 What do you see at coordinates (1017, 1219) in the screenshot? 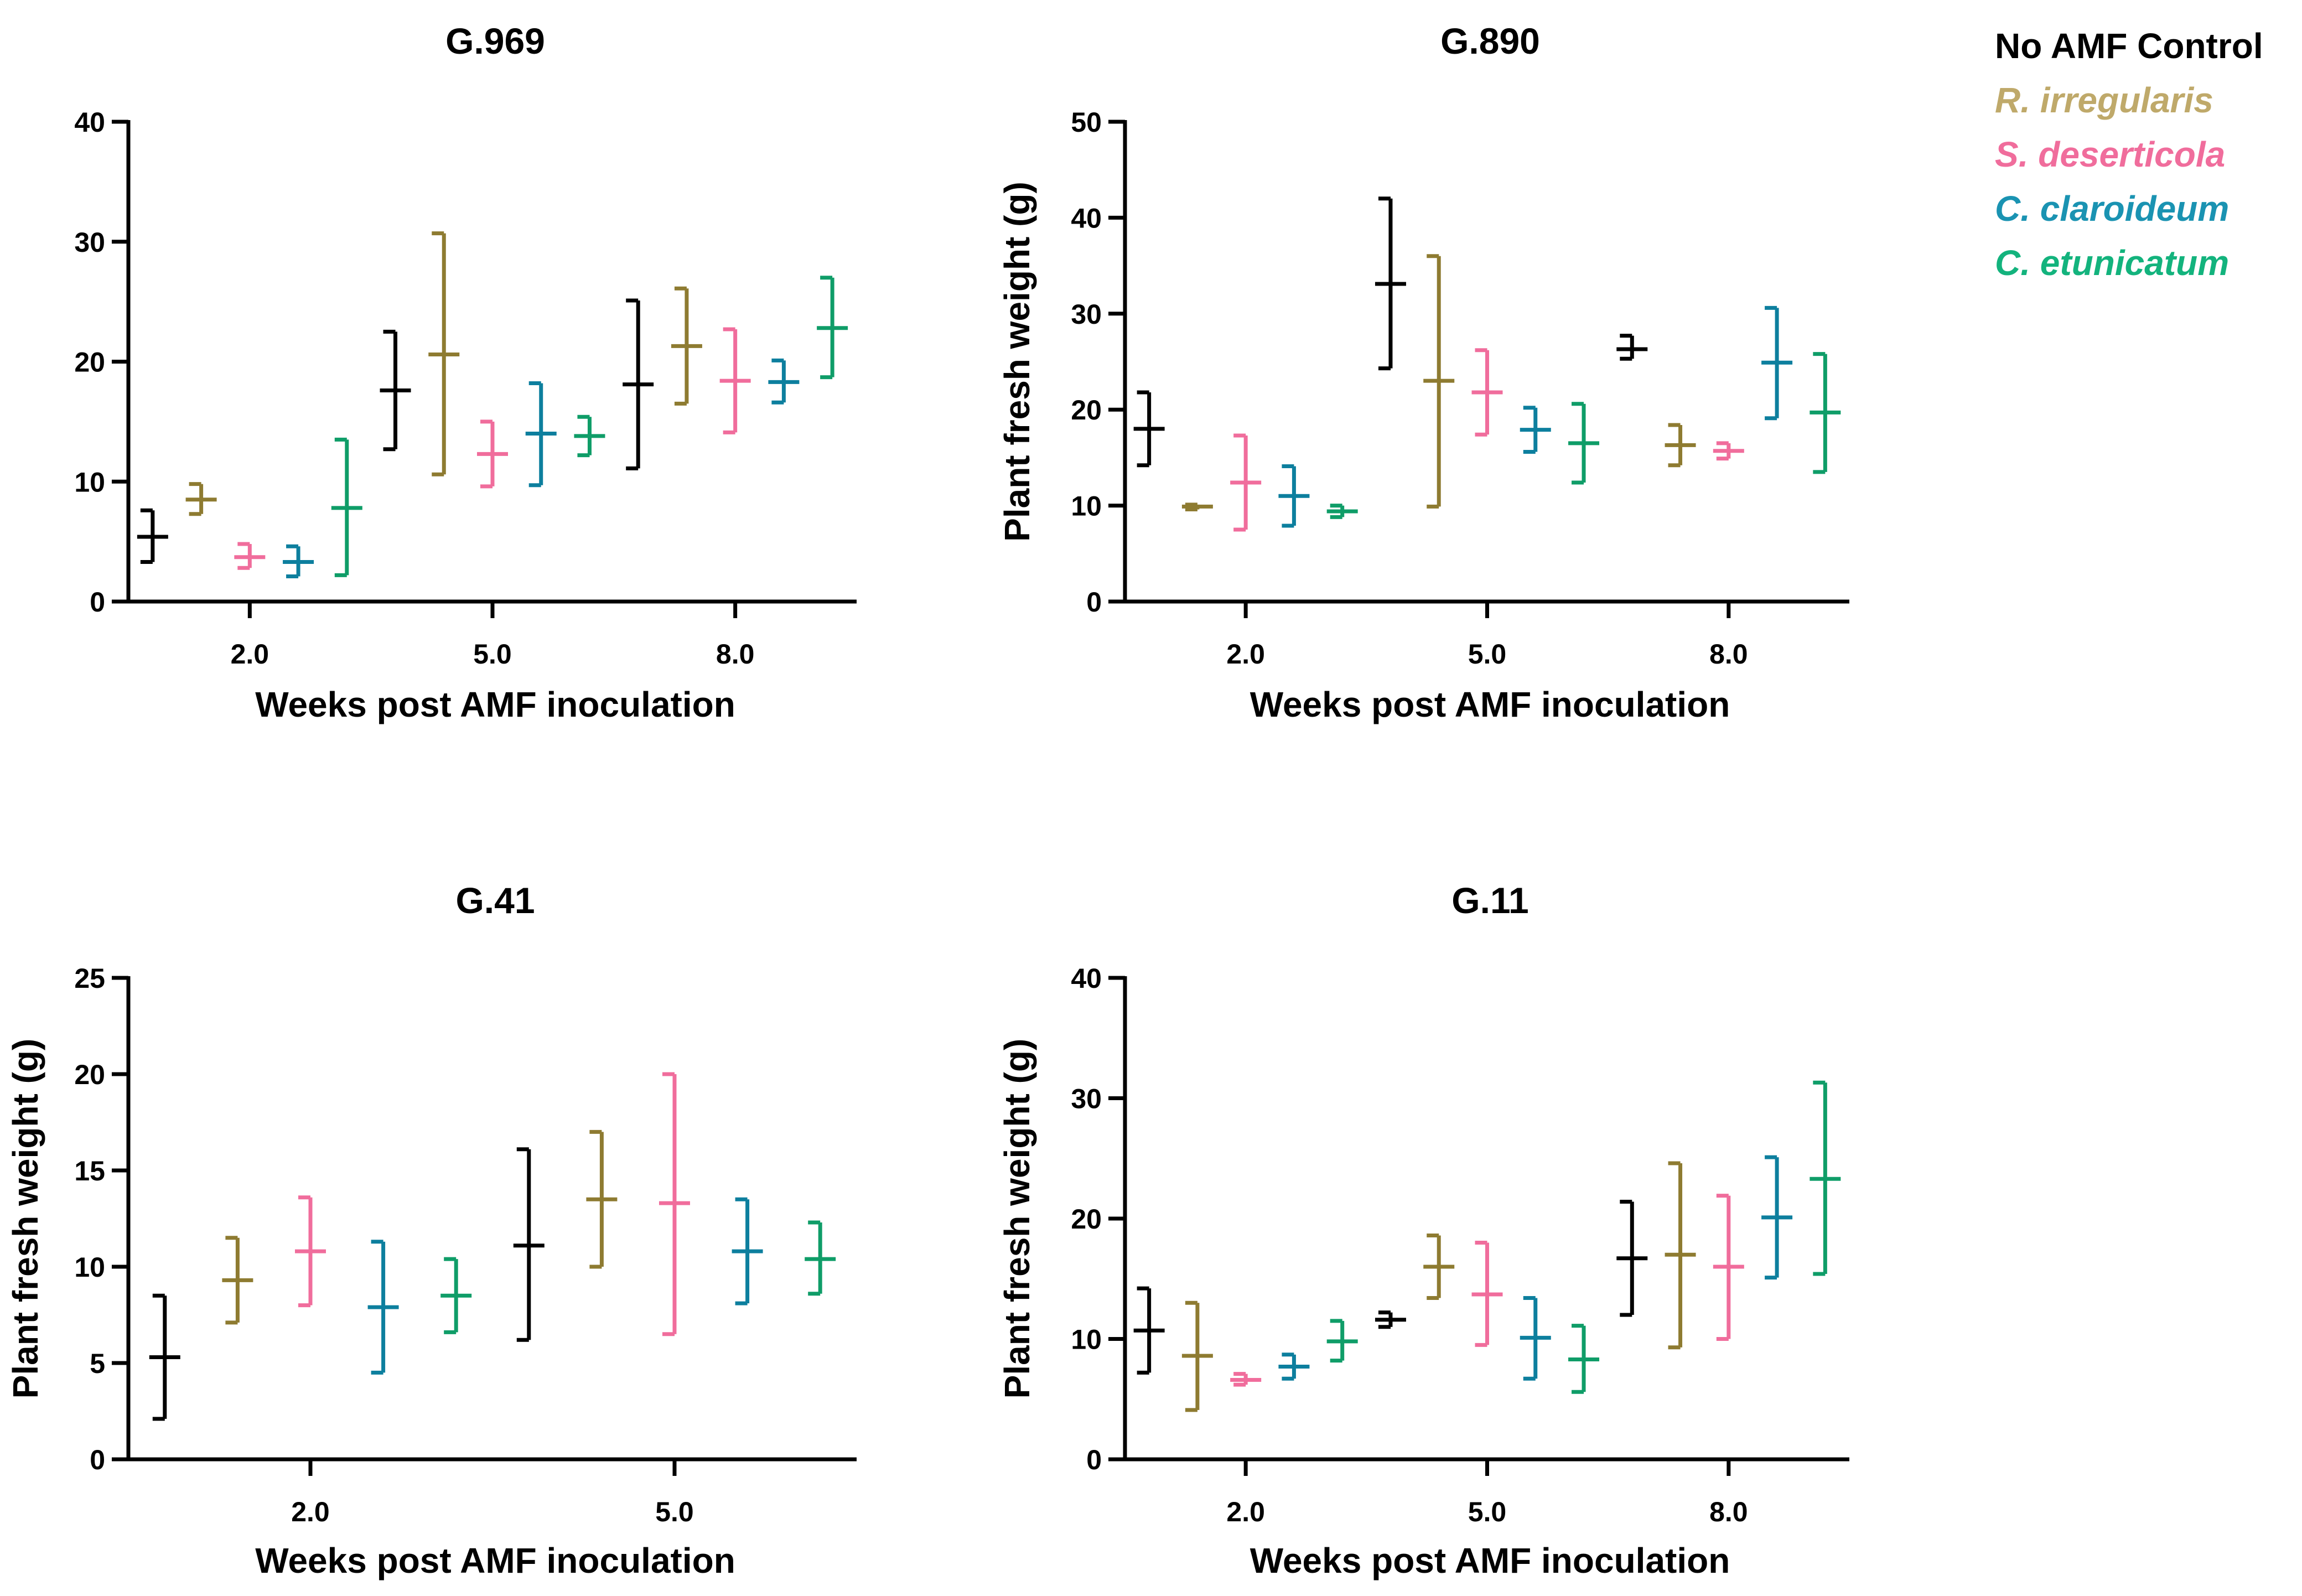
I see `g-11-y-axis-label: Plant fresh weight (g)` at bounding box center [1017, 1219].